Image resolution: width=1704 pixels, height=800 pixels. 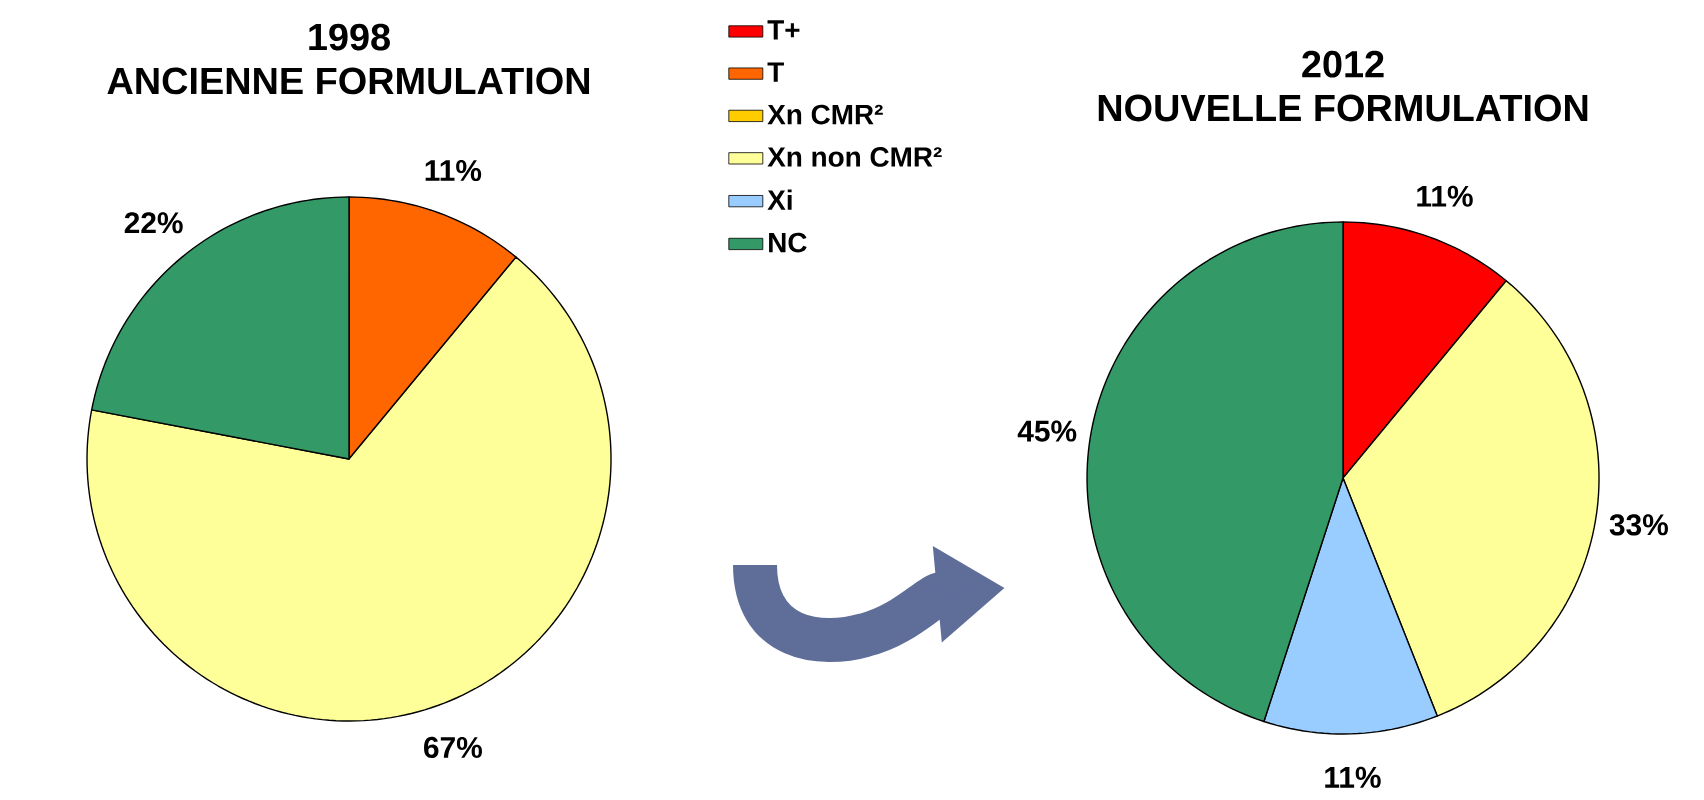 What do you see at coordinates (825, 114) in the screenshot?
I see `legend-label: Xn CMR²` at bounding box center [825, 114].